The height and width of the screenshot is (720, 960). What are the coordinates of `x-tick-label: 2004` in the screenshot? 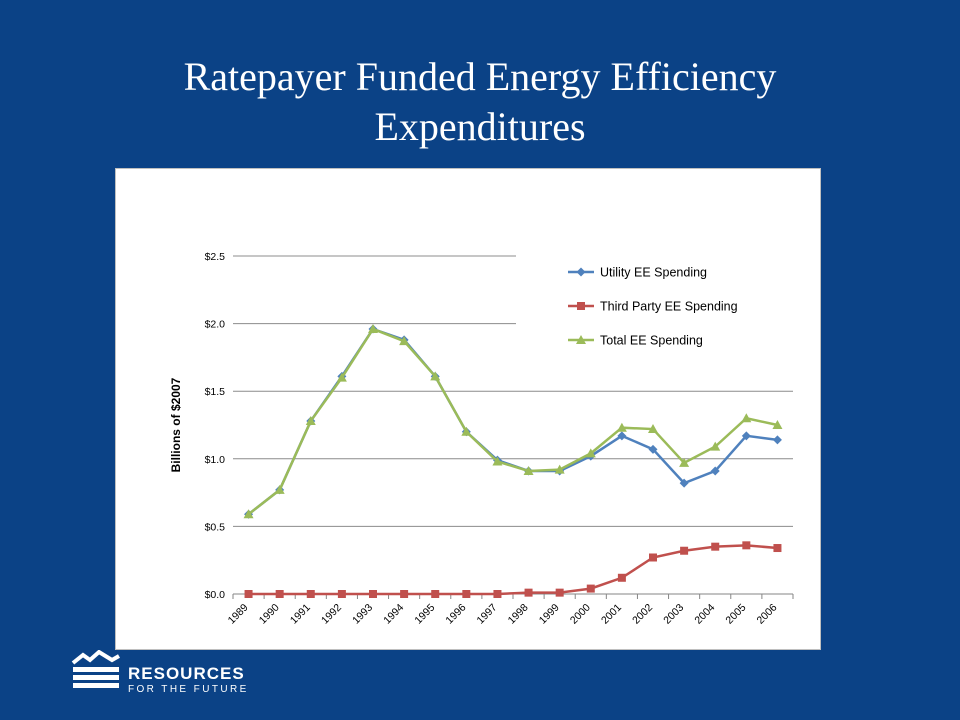 It's located at (704, 614).